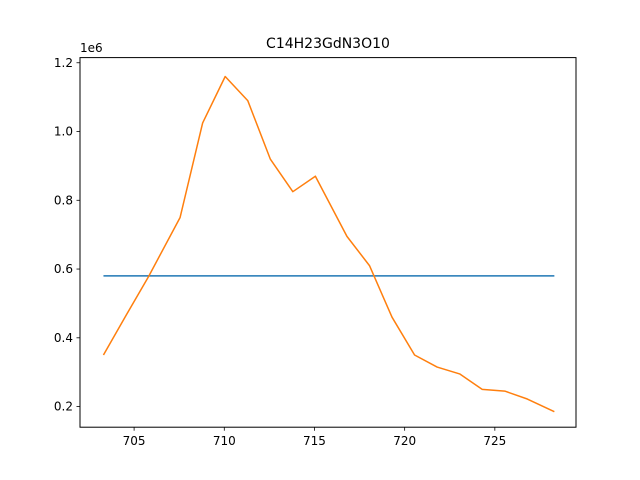 Image resolution: width=640 pixels, height=480 pixels. I want to click on y-tick-label: 1.2, so click(63, 63).